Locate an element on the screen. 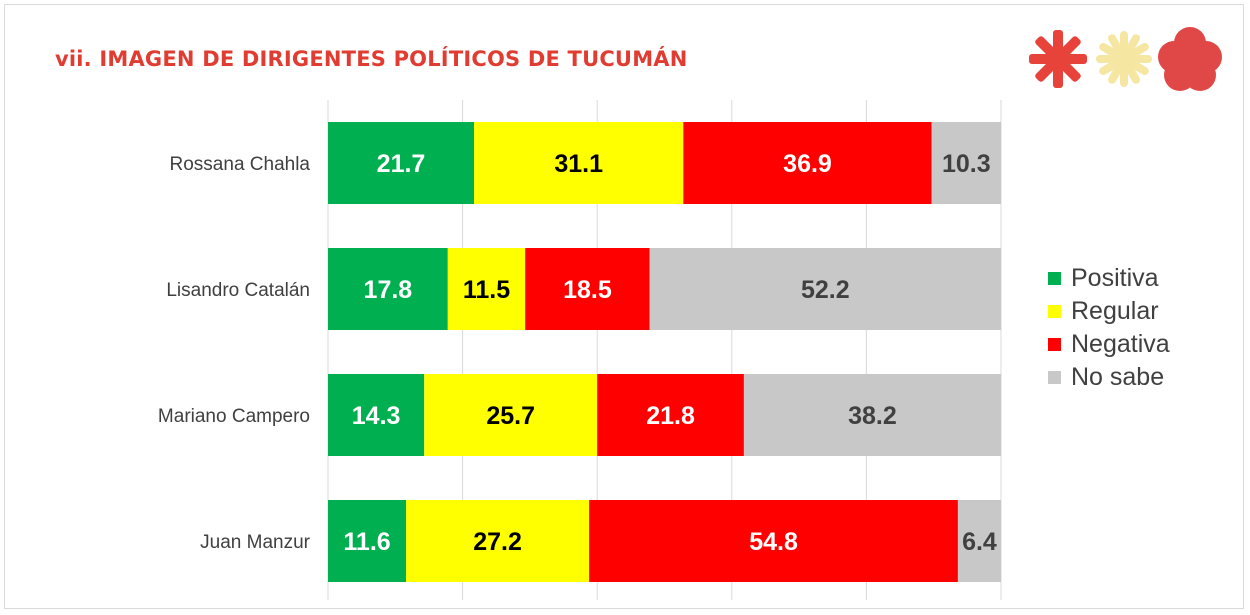 This screenshot has width=1250, height=615. legend-label: Regular is located at coordinates (1115, 311).